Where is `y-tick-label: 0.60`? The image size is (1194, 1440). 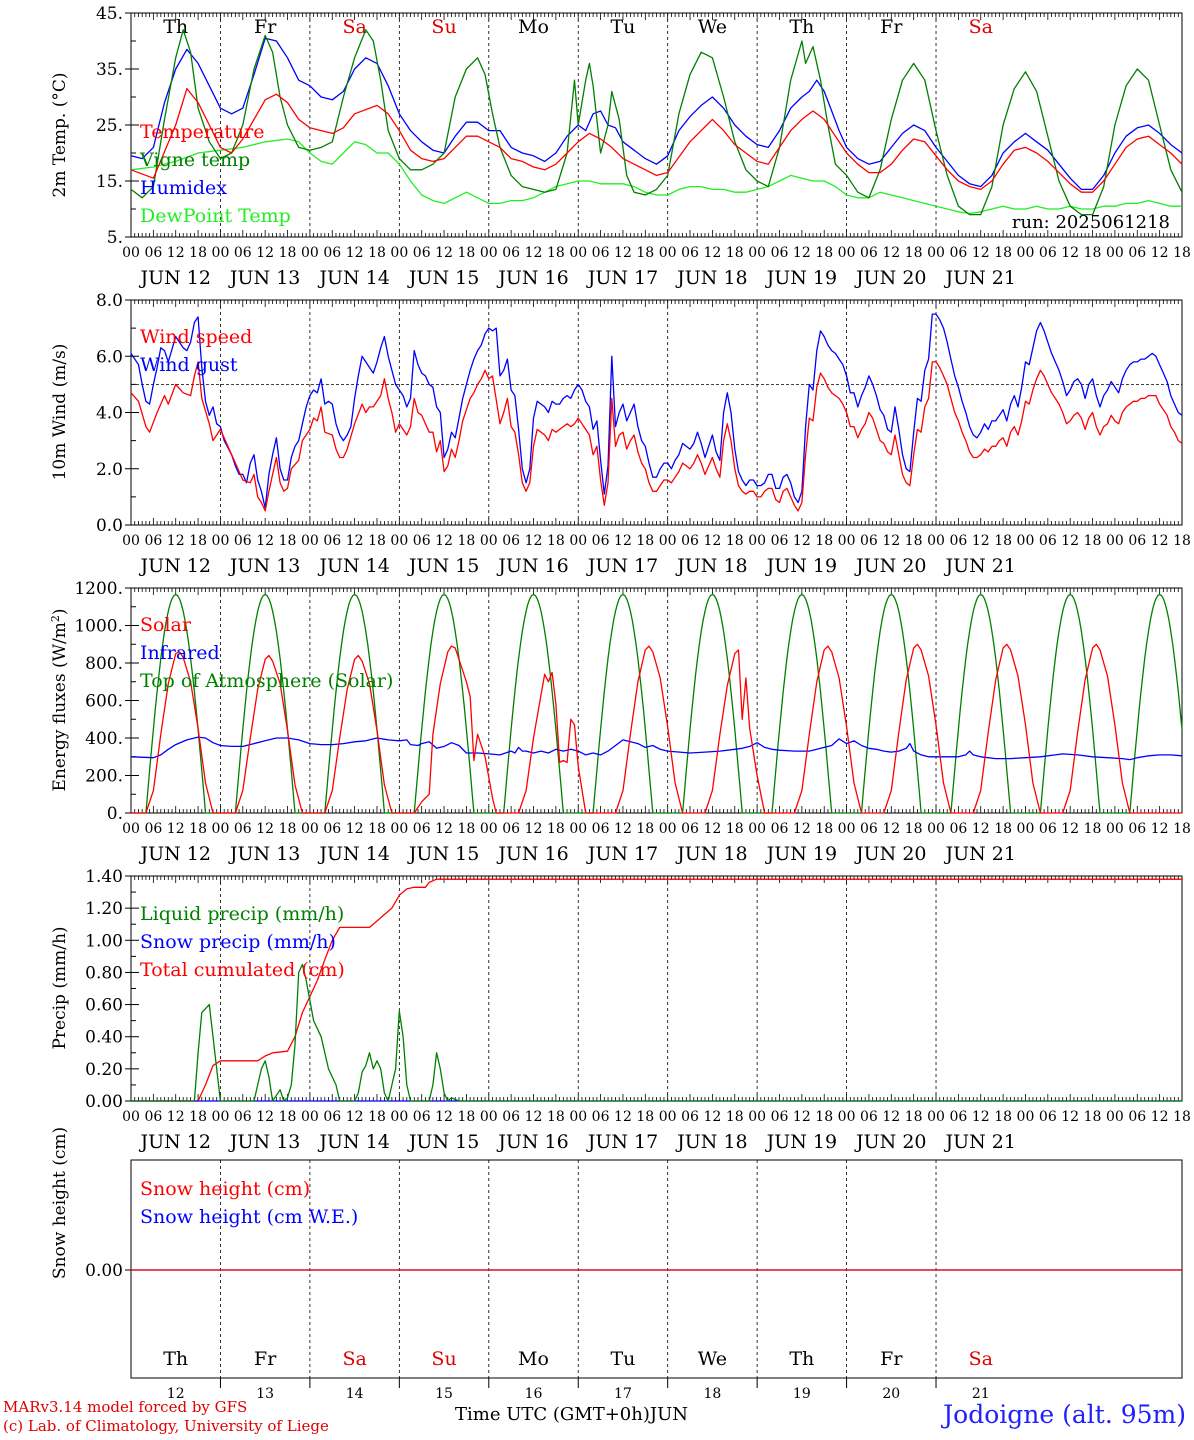 y-tick-label: 0.60 is located at coordinates (104, 1006).